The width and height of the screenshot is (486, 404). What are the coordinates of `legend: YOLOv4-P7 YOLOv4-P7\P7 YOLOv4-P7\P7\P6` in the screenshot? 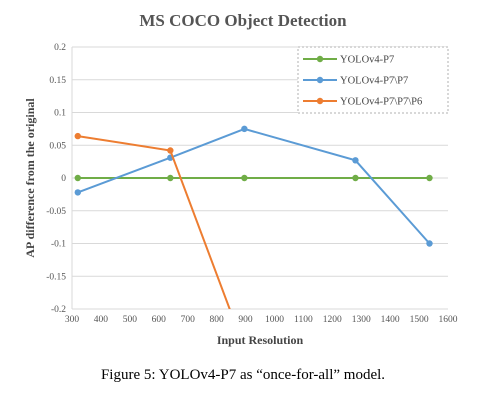 It's located at (373, 80).